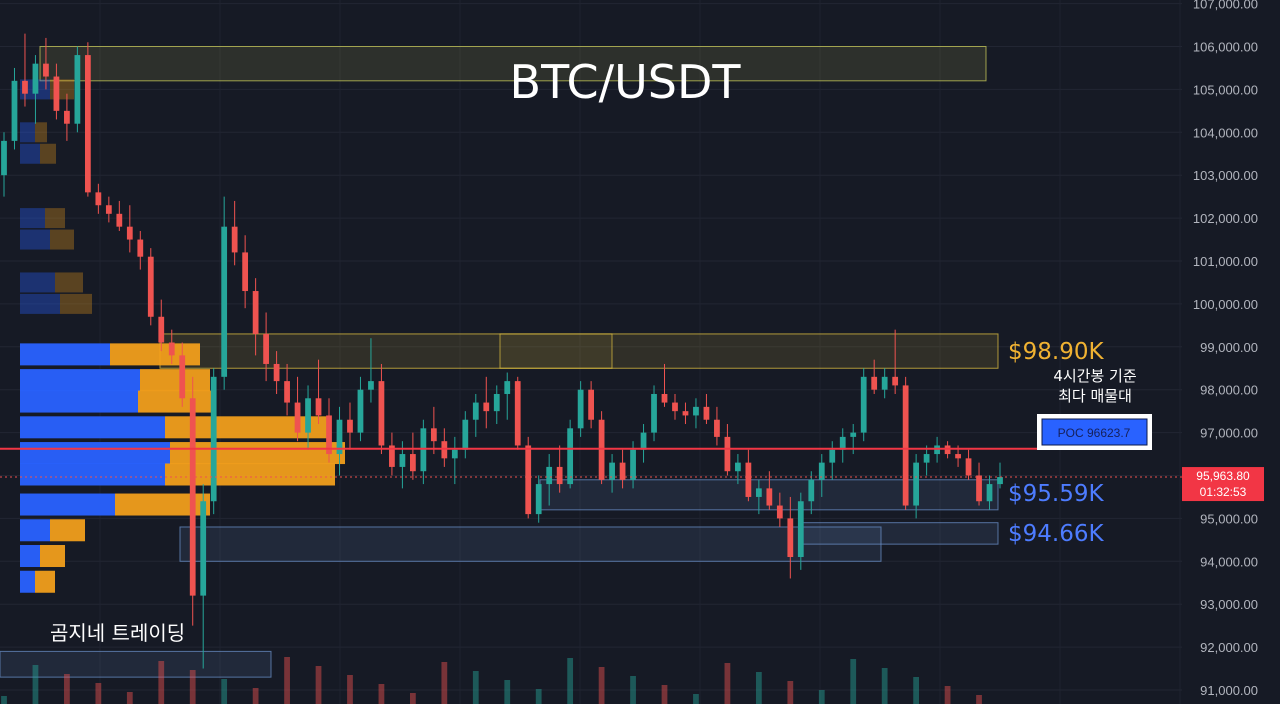  What do you see at coordinates (1223, 484) in the screenshot?
I see `current-price-tag: 95,963.80 01:32:53` at bounding box center [1223, 484].